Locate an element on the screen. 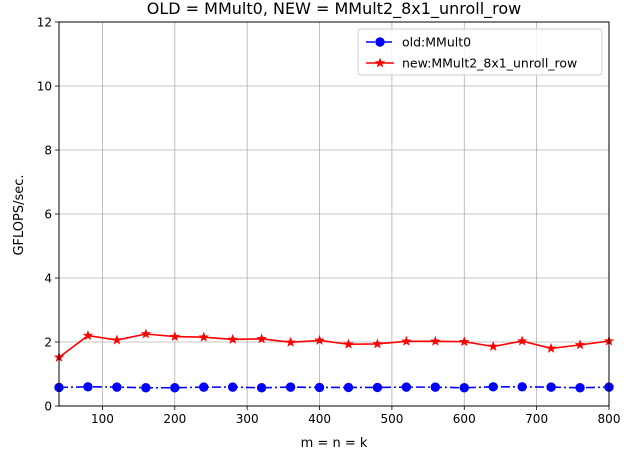 Image resolution: width=632 pixels, height=465 pixels. y-tick-label: 0 is located at coordinates (48, 407).